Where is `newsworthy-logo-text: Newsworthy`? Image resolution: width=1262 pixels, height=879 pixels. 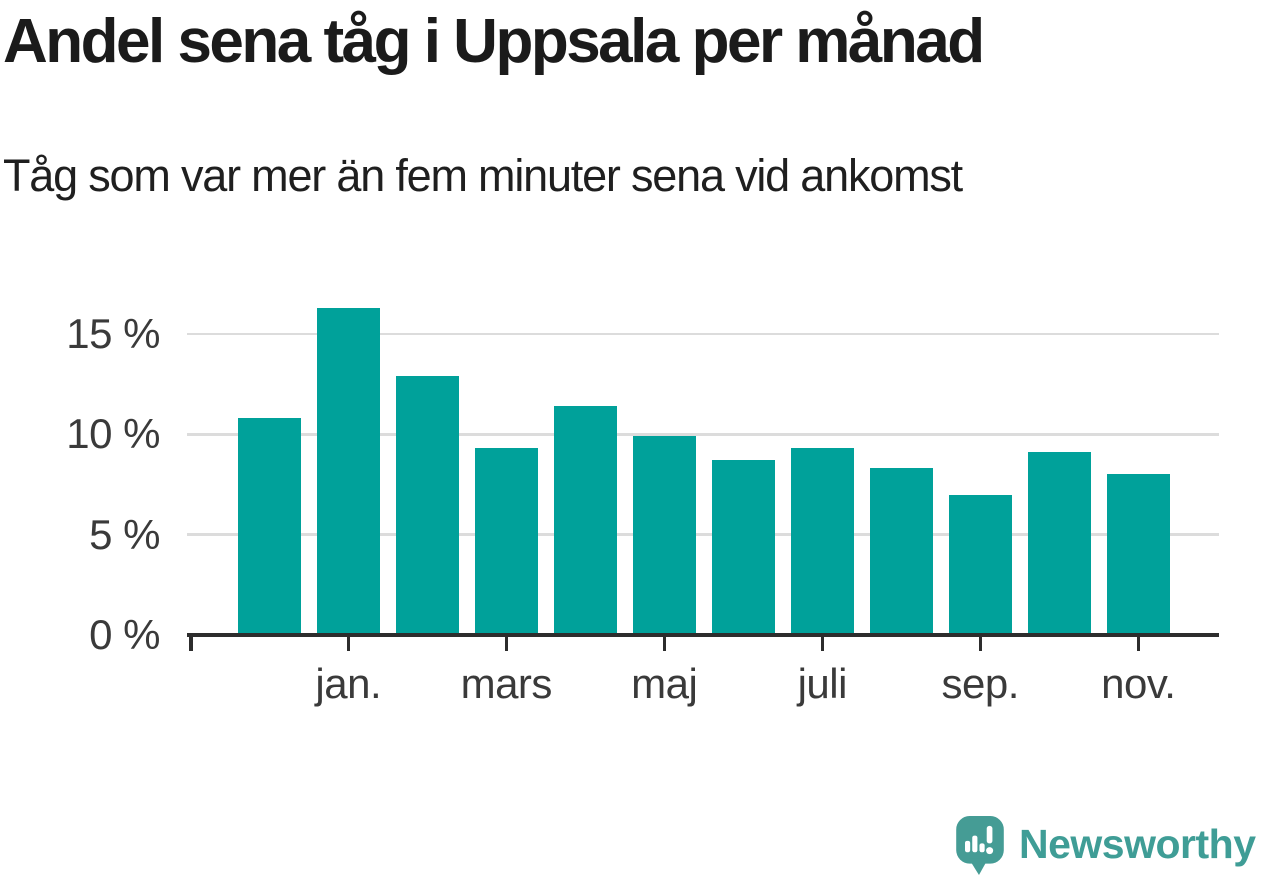 newsworthy-logo-text: Newsworthy is located at coordinates (1137, 843).